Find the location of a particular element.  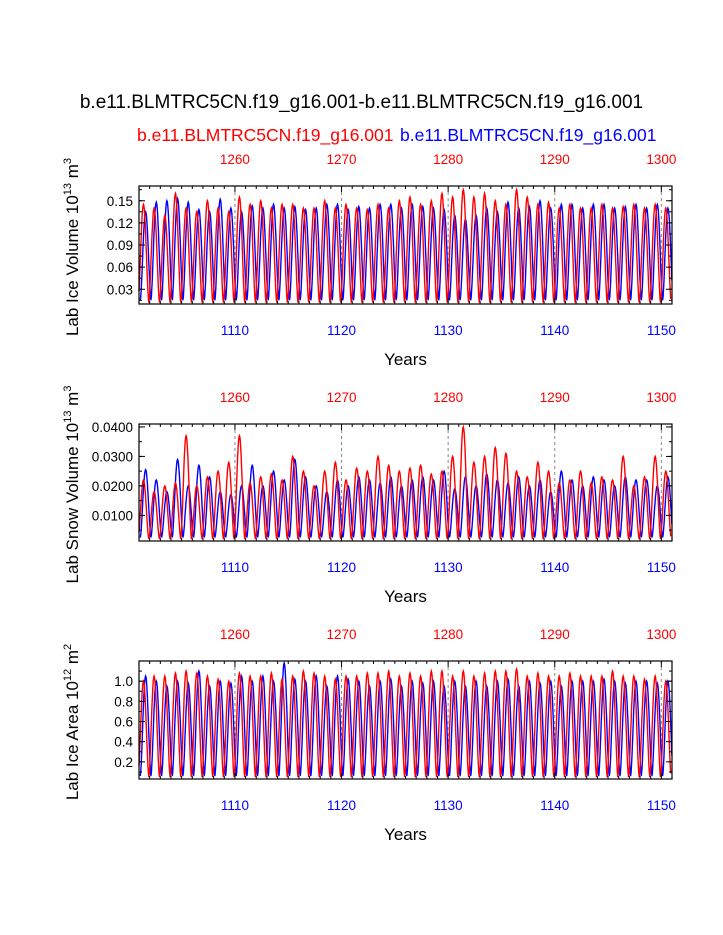

y-axis-label-part: 12 is located at coordinates (68, 675).